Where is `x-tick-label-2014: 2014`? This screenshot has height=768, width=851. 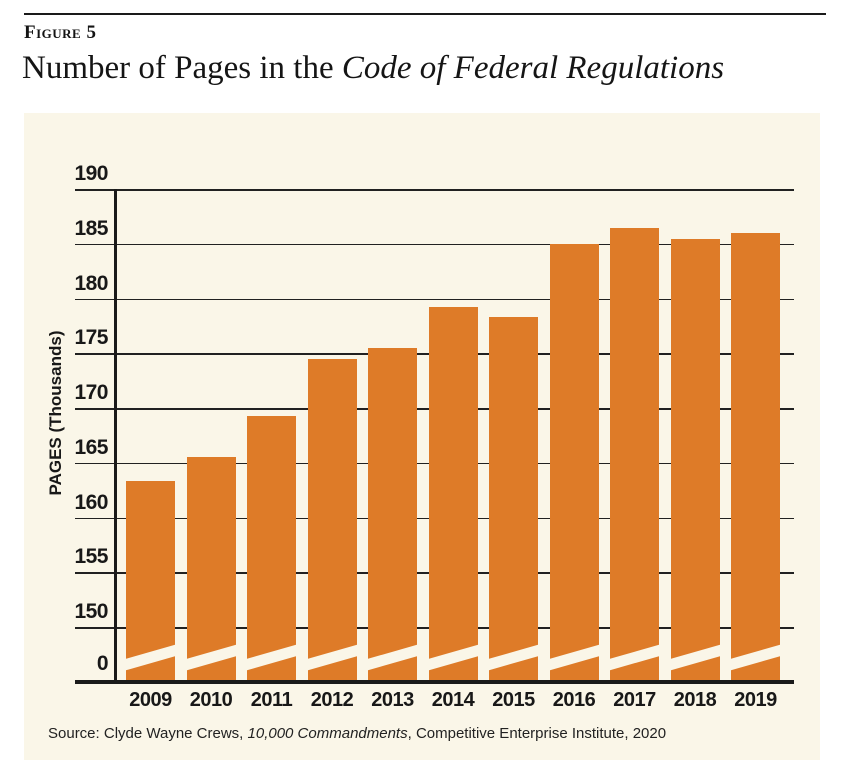
x-tick-label-2014: 2014 is located at coordinates (453, 700).